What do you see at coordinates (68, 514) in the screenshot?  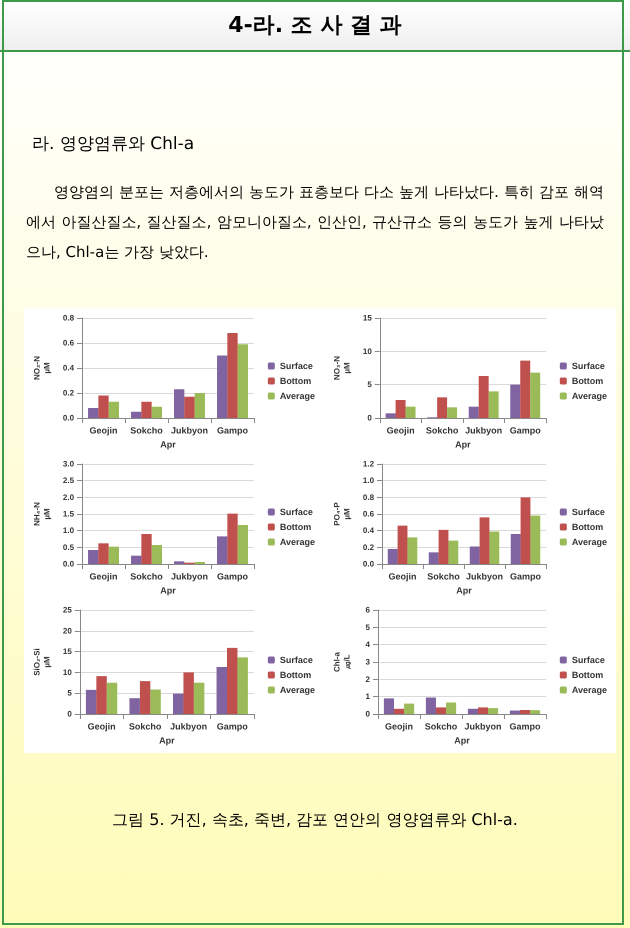 I see `y-tick-label: 1.5` at bounding box center [68, 514].